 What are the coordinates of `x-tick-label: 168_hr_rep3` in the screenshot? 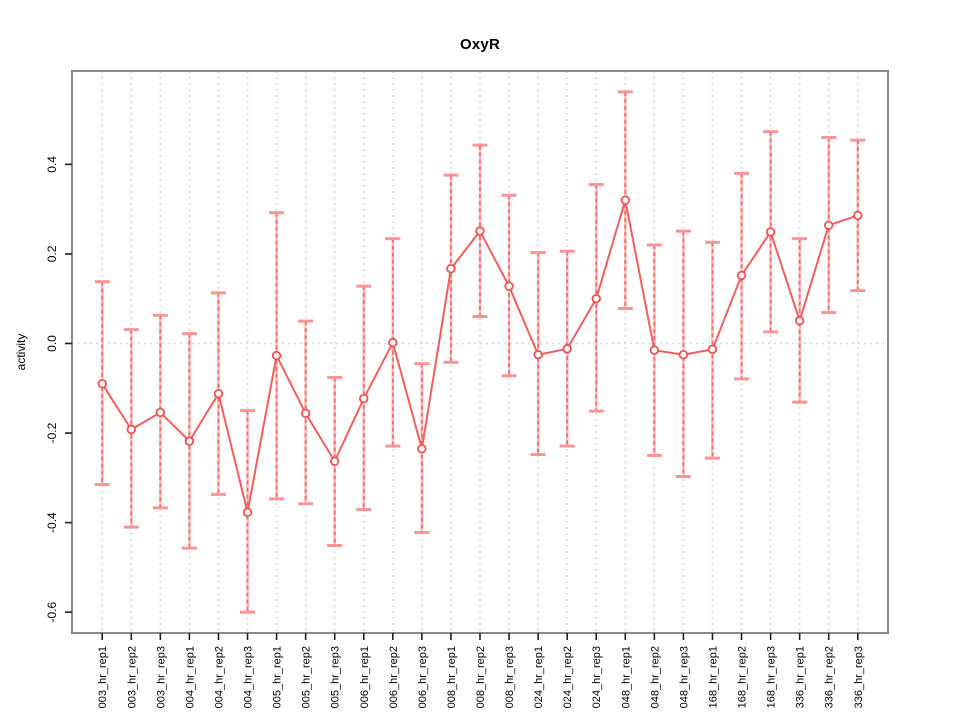 It's located at (772, 677).